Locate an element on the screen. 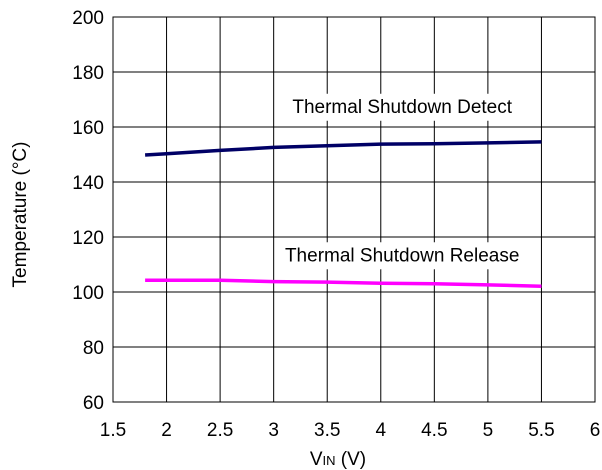  y-tick-label: 60 is located at coordinates (93, 403).